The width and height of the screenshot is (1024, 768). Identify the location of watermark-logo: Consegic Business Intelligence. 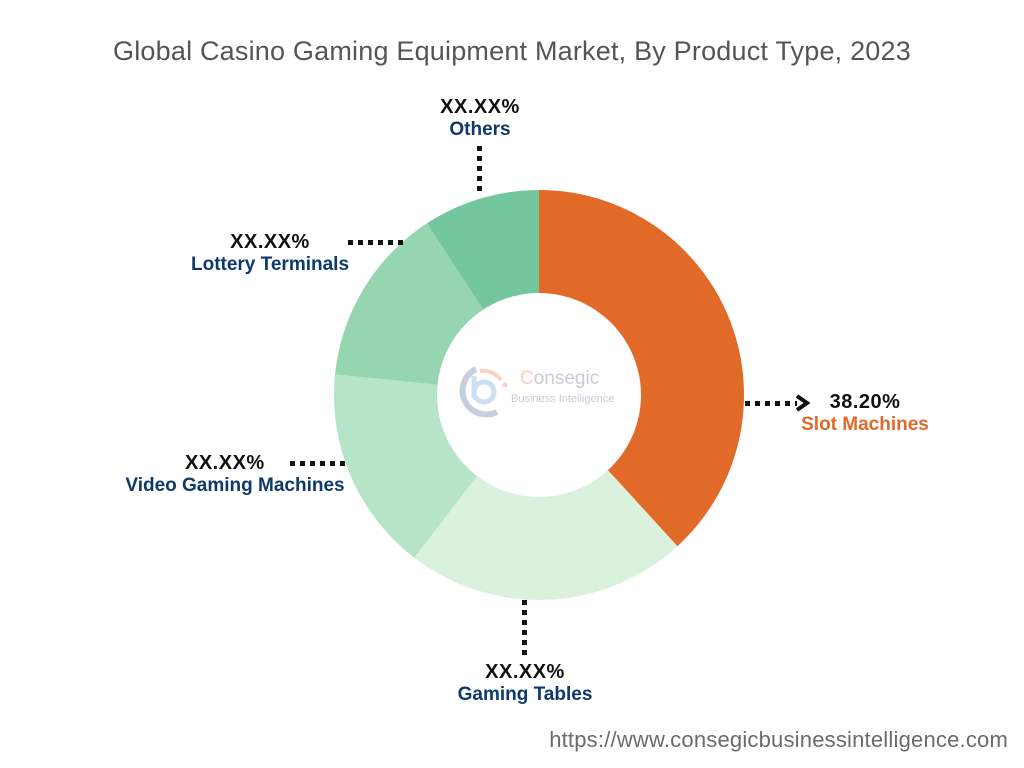
(540, 392).